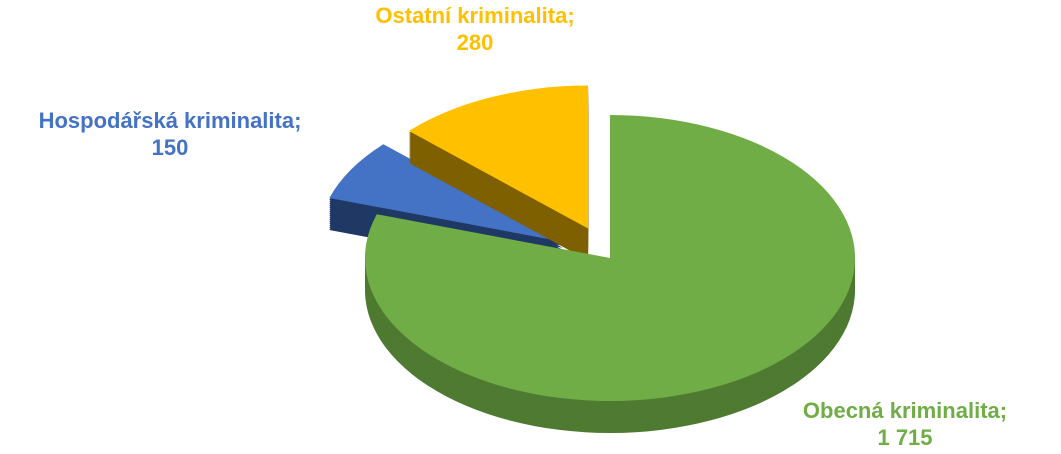  What do you see at coordinates (474, 29) in the screenshot?
I see `data-label: Ostatní kriminalita; 280` at bounding box center [474, 29].